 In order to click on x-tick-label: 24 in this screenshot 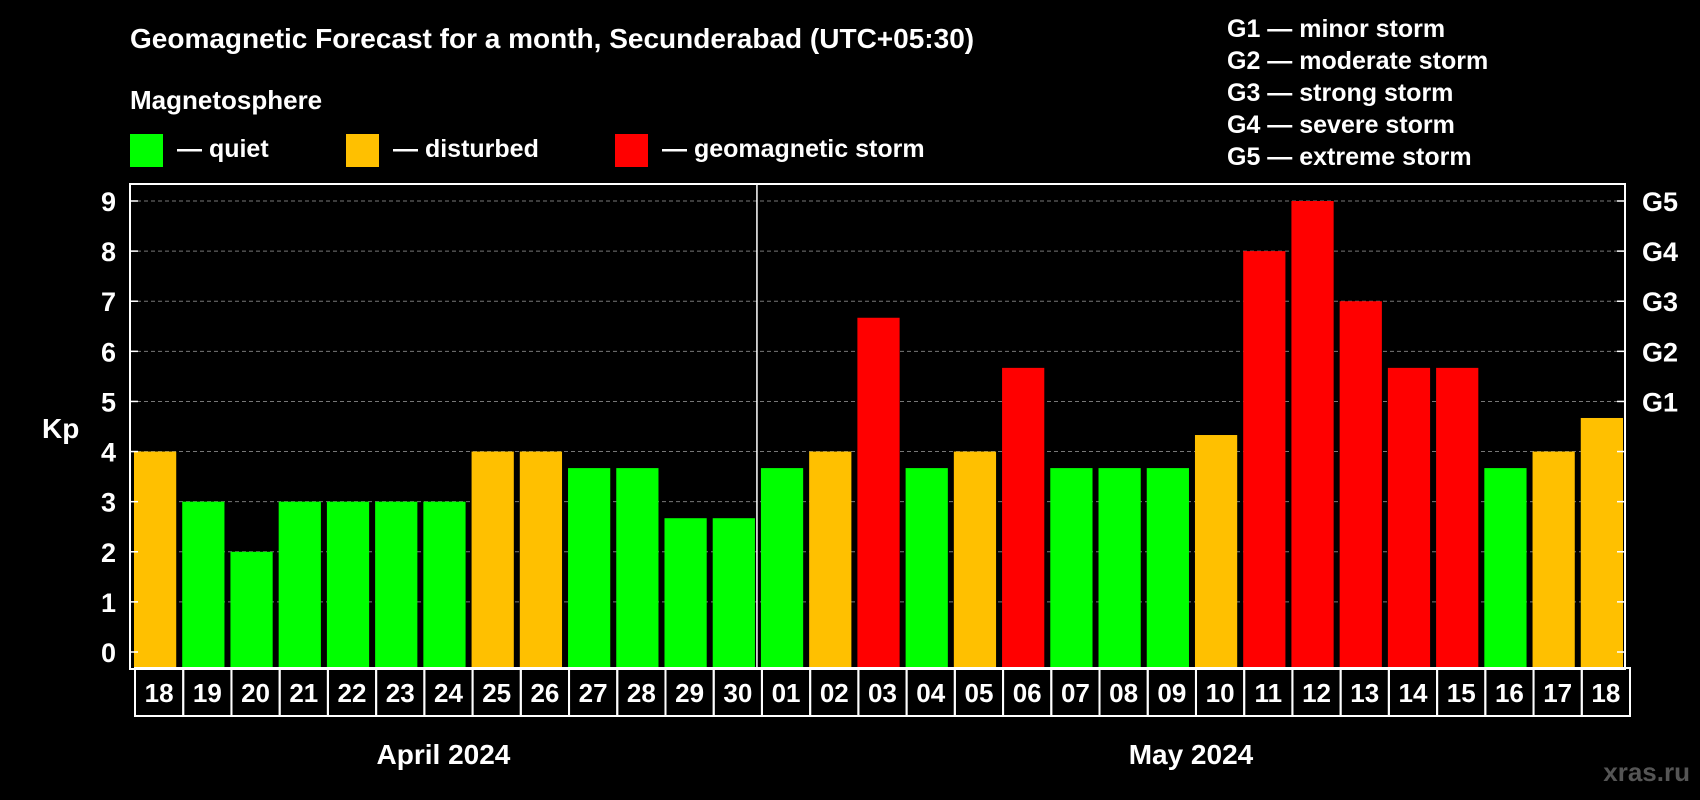, I will do `click(448, 693)`.